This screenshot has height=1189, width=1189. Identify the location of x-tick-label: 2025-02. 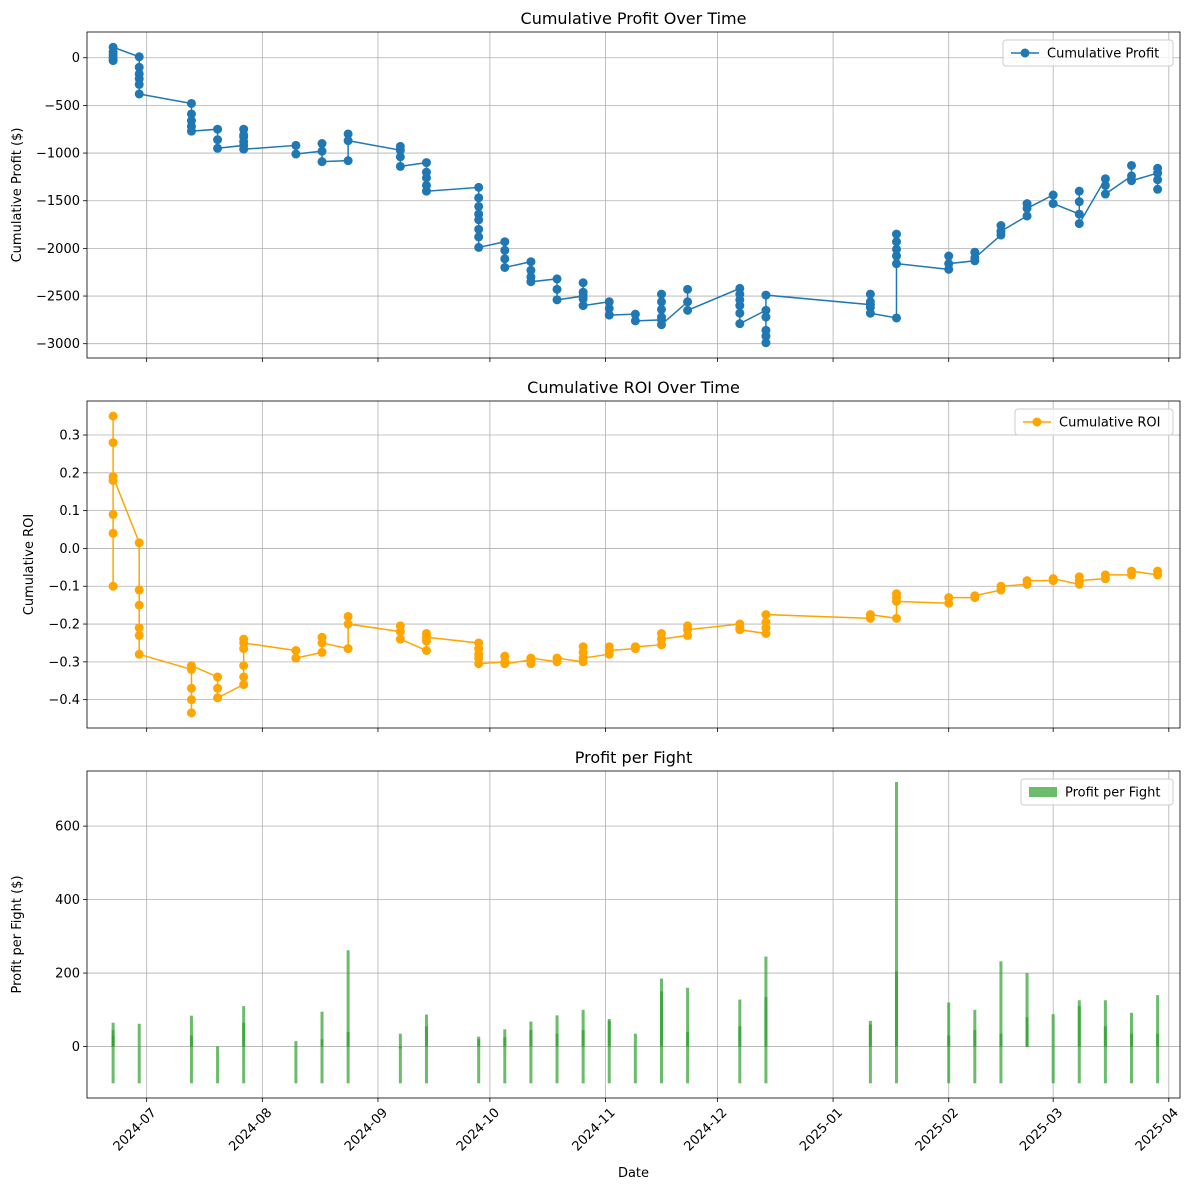
(937, 1129).